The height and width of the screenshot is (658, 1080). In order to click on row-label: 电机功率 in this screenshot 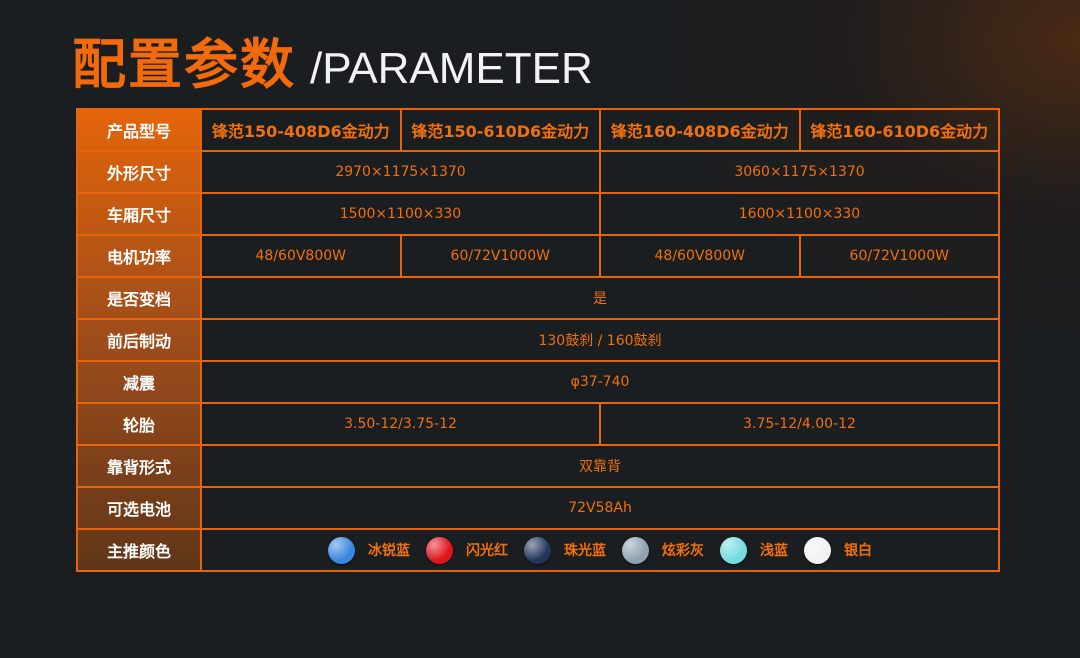, I will do `click(139, 256)`.